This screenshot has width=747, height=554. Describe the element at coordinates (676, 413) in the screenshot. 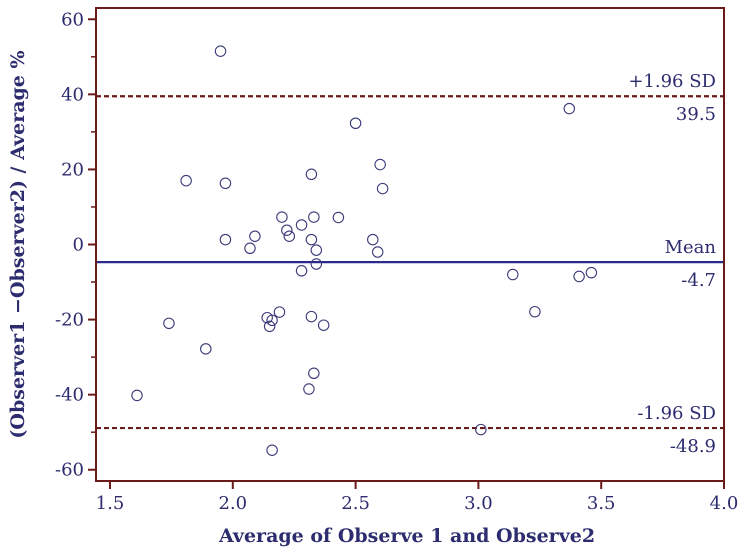

I see `line-label-top: -1.96 SD` at that location.